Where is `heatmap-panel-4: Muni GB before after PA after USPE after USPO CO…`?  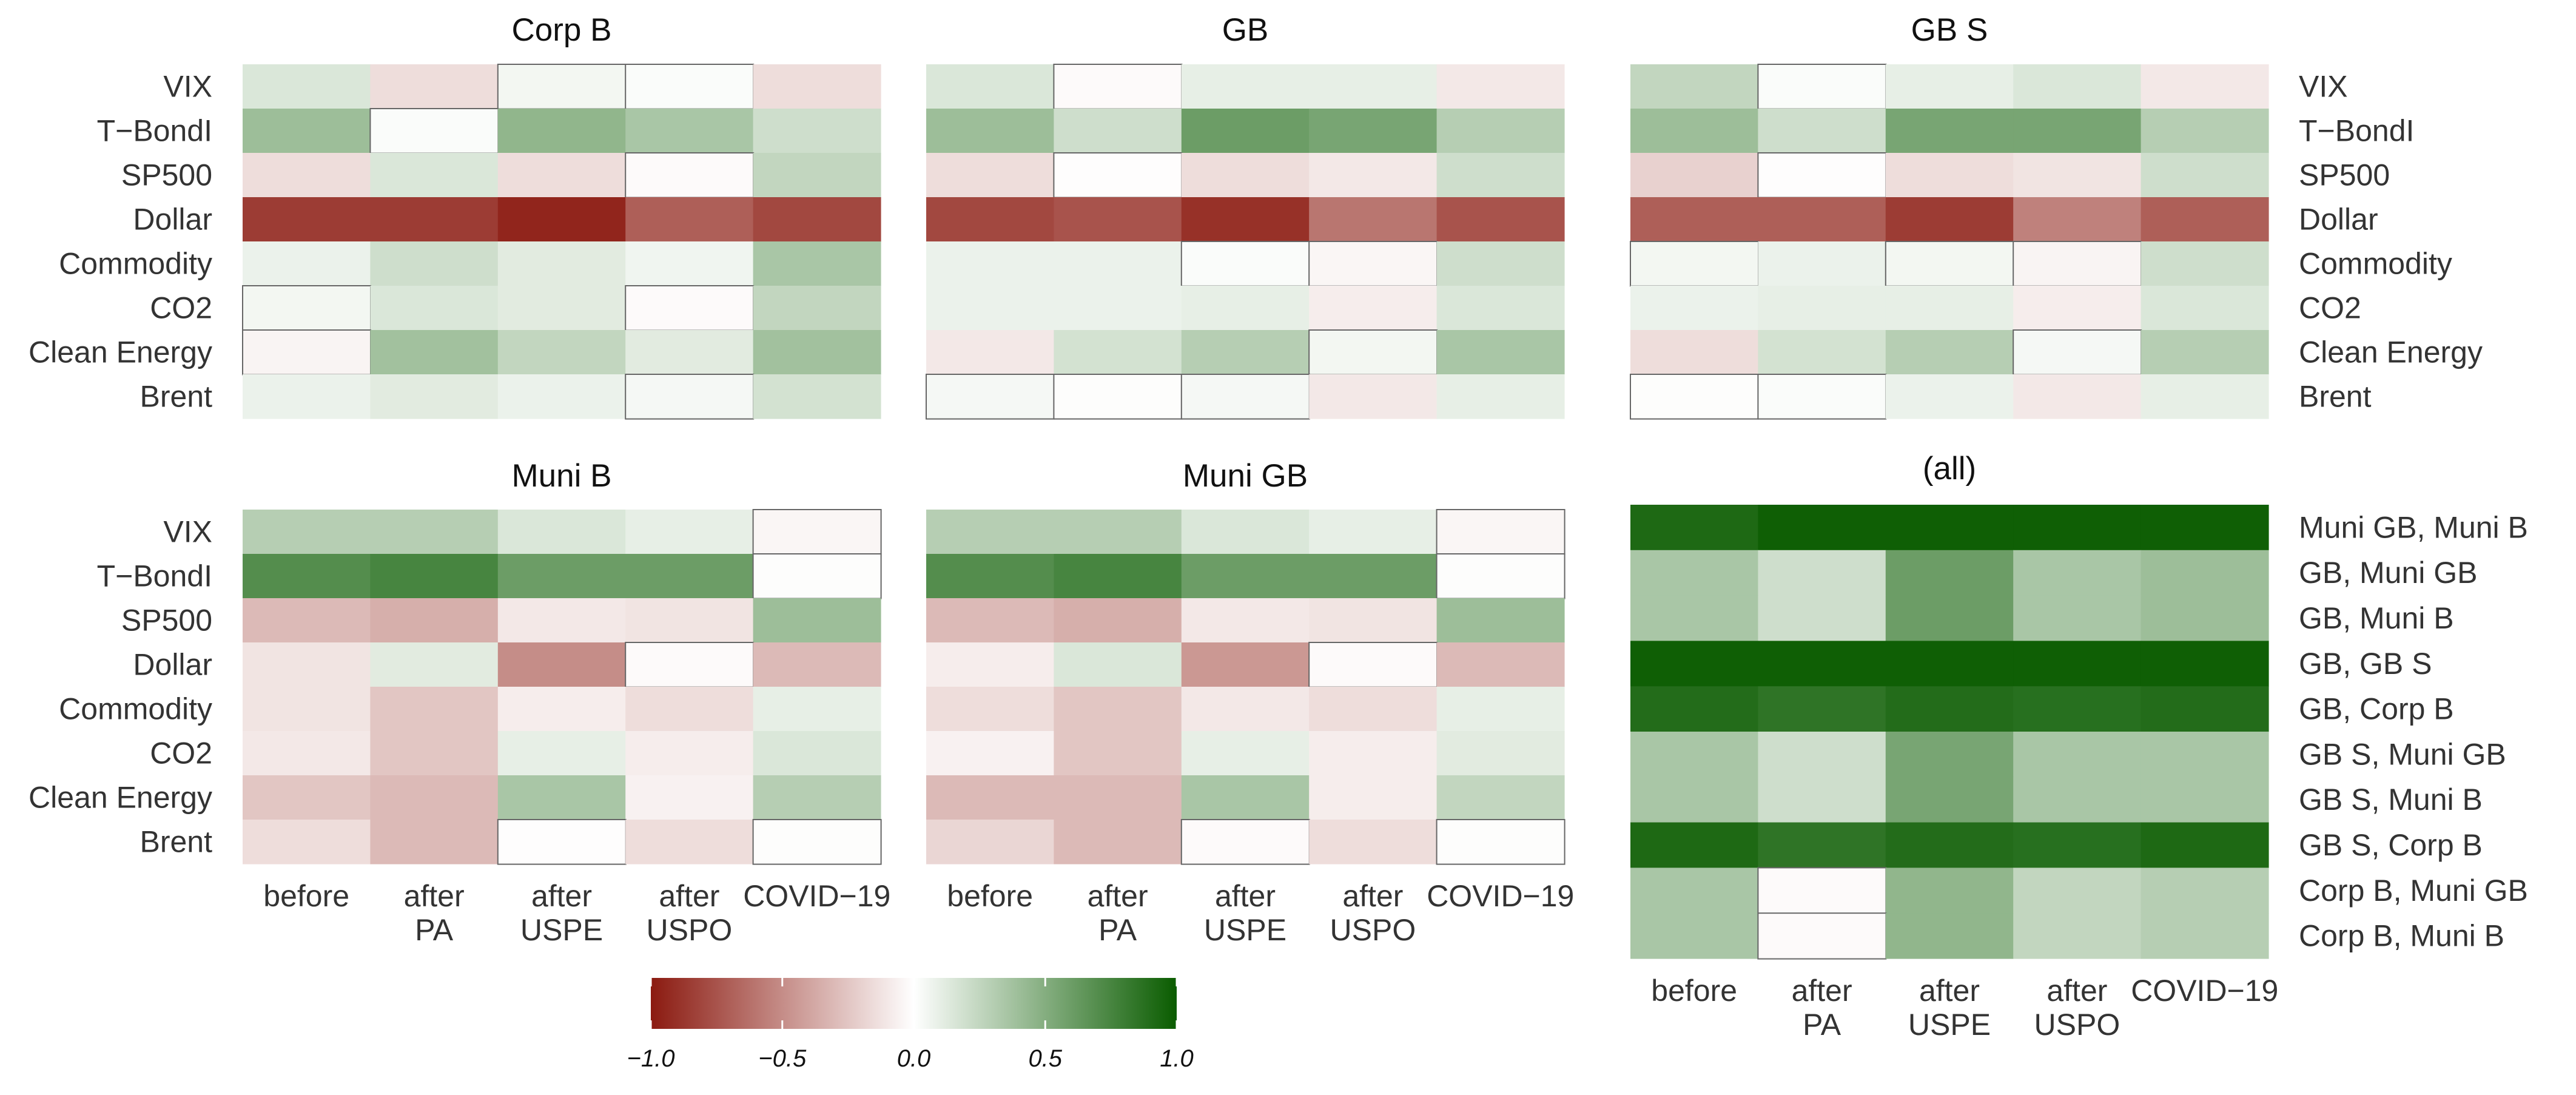
heatmap-panel-4: Muni GB before after PA after USPE after USPO CO… is located at coordinates (1250, 702).